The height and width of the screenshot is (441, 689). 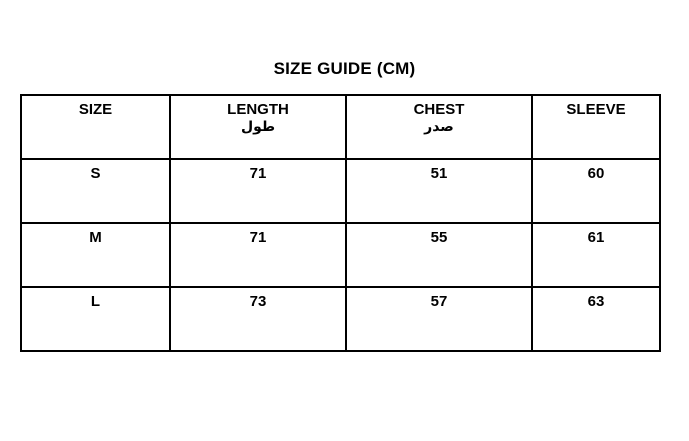 What do you see at coordinates (258, 255) in the screenshot?
I see `cell-length-m: 71` at bounding box center [258, 255].